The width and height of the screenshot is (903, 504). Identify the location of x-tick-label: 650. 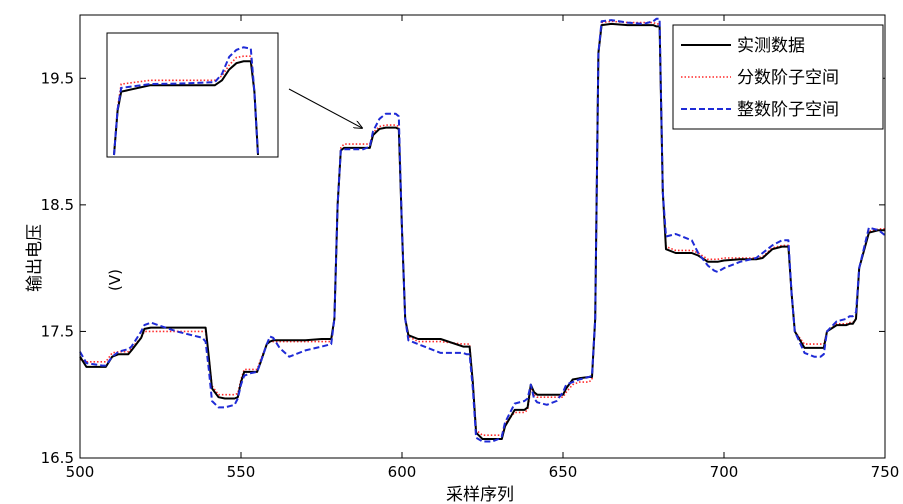
(563, 472).